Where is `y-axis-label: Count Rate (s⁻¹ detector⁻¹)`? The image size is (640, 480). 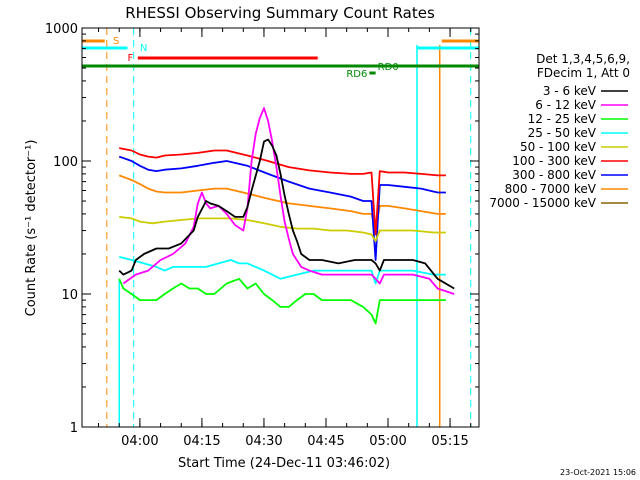 y-axis-label: Count Rate (s⁻¹ detector⁻¹) is located at coordinates (31, 228).